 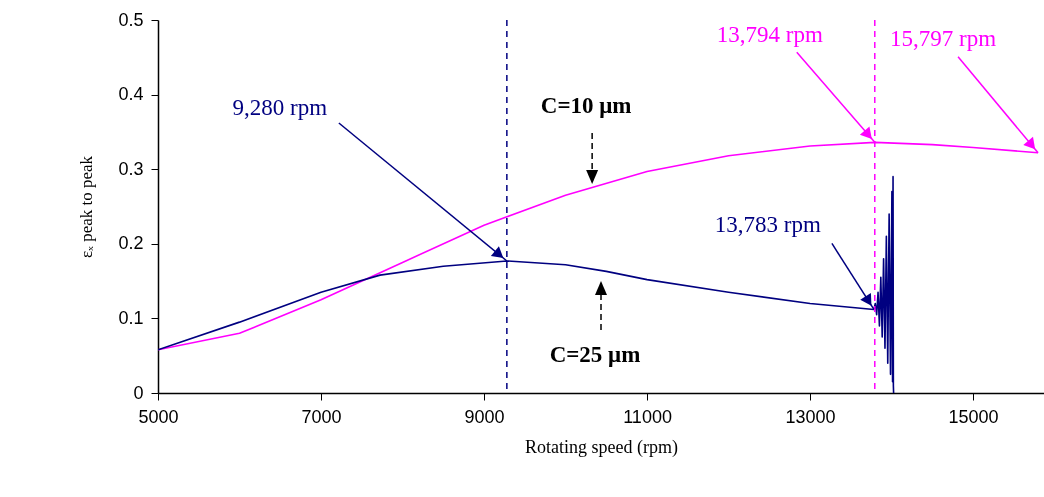 I want to click on text: C=10 μm, so click(x=586, y=105).